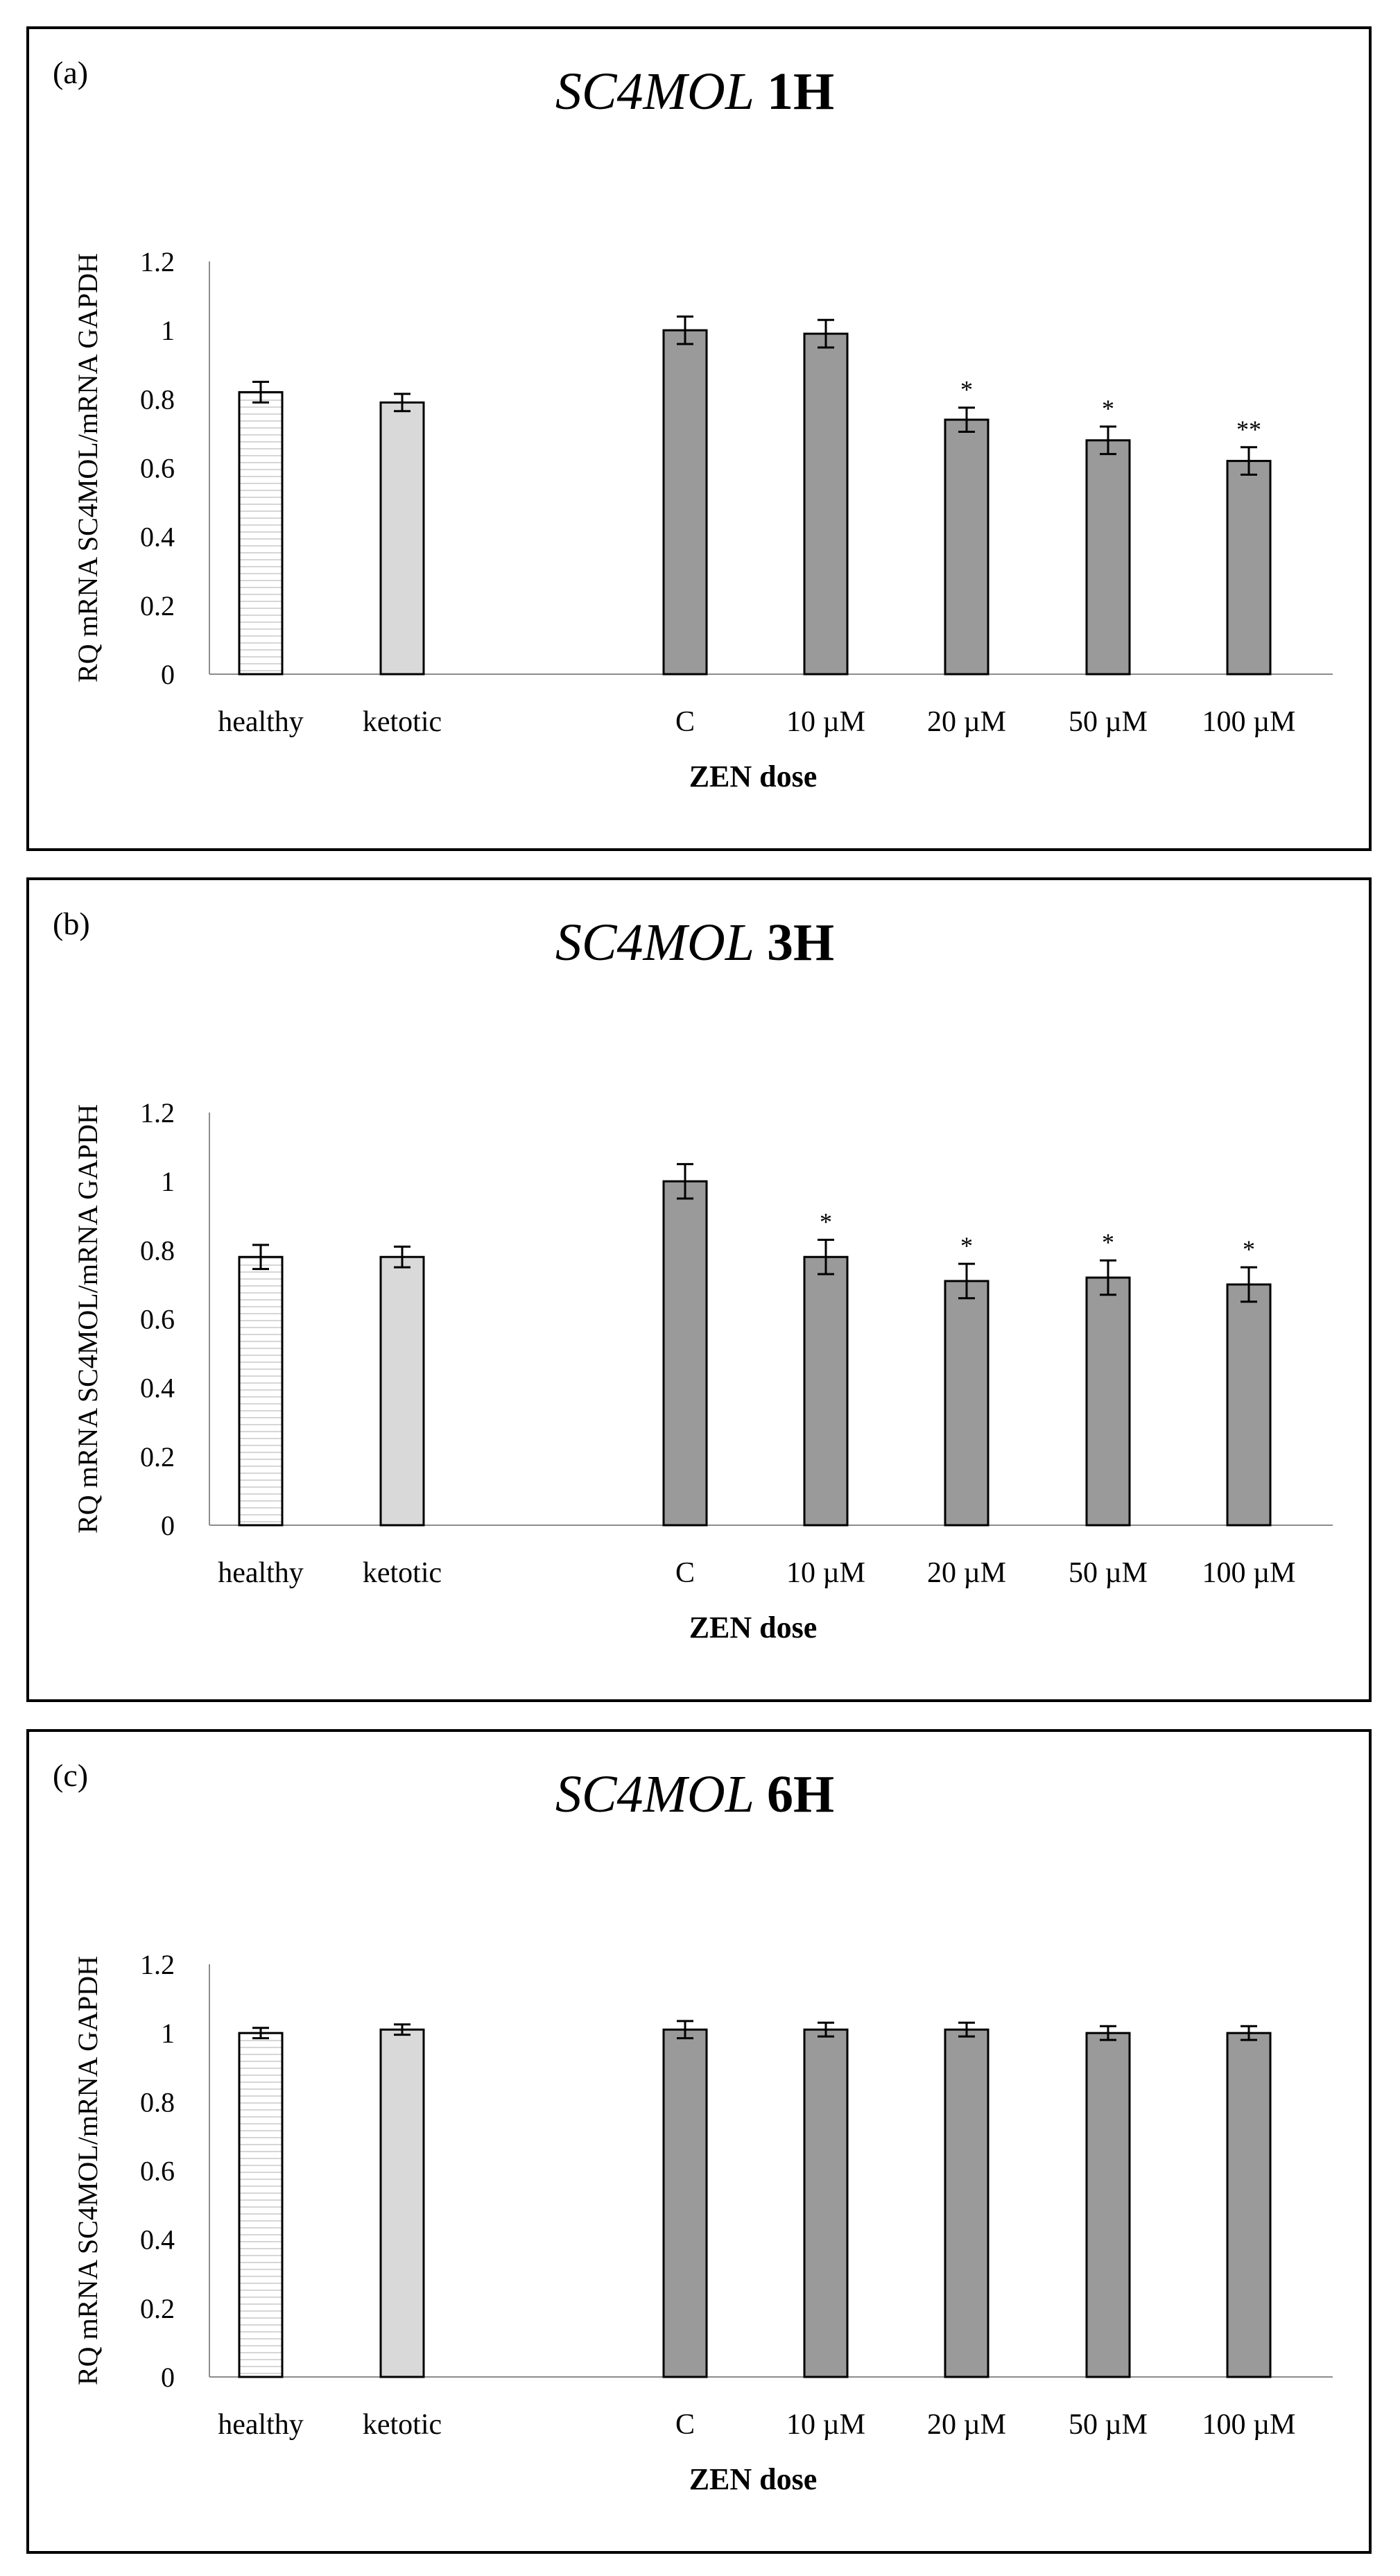  What do you see at coordinates (1248, 429) in the screenshot?
I see `significance-marker: **` at bounding box center [1248, 429].